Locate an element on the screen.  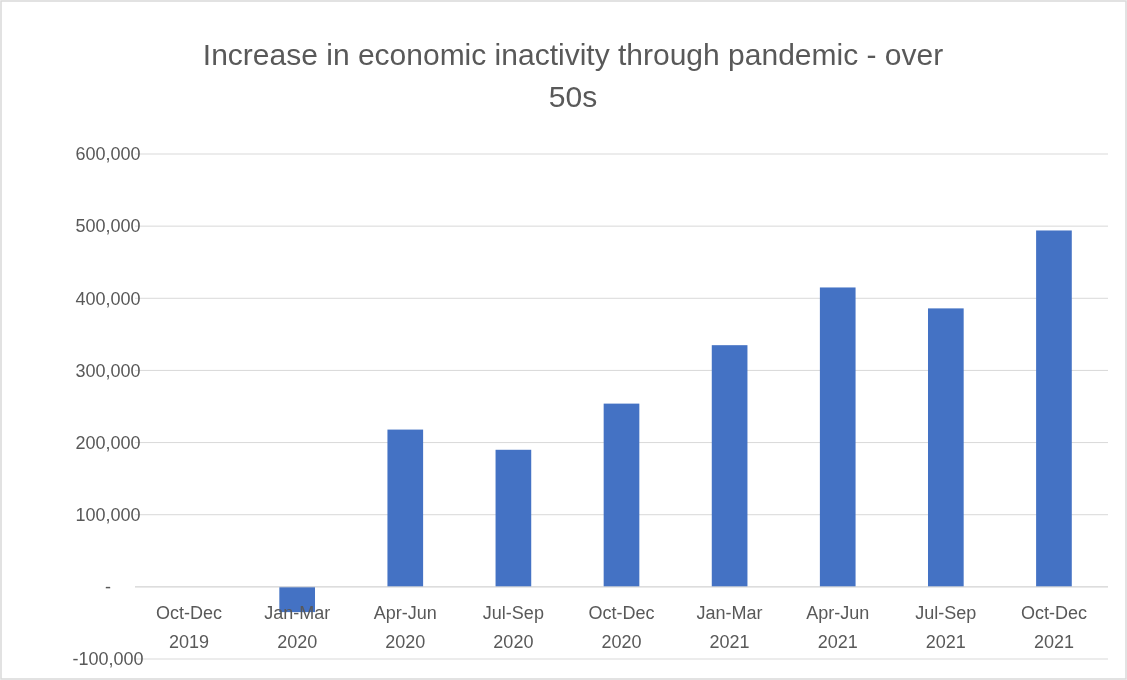
y-tick-label: -100,000 is located at coordinates (108, 659).